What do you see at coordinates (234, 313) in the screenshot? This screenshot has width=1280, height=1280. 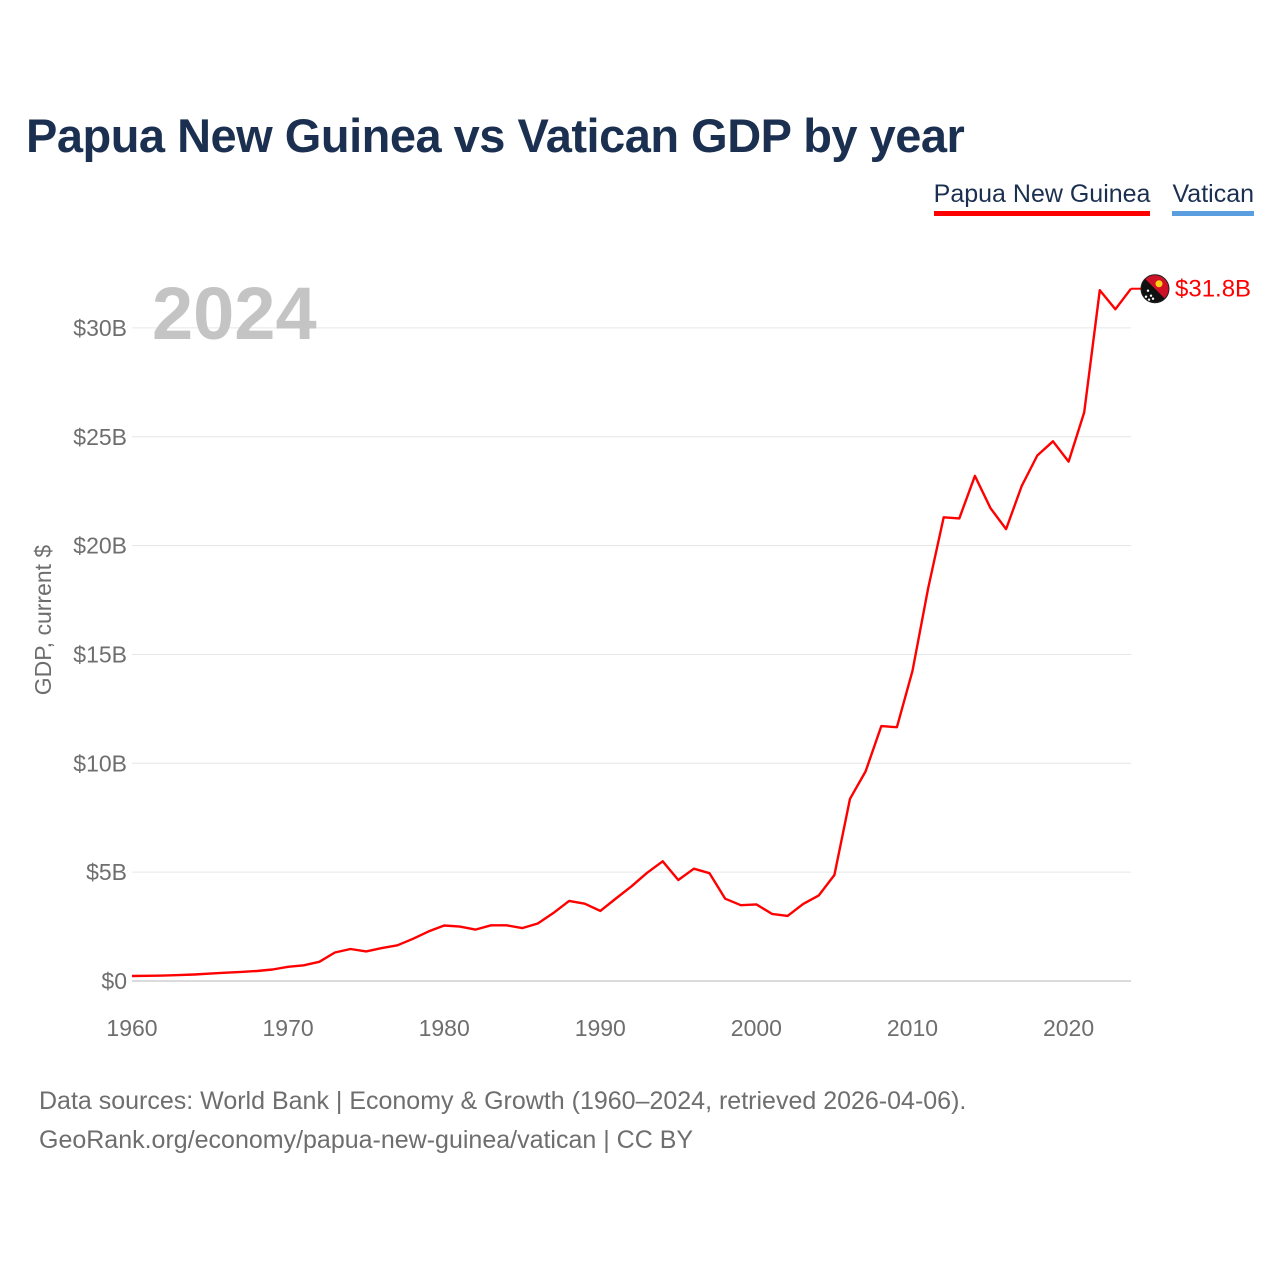 I see `current-year-label: 2024` at bounding box center [234, 313].